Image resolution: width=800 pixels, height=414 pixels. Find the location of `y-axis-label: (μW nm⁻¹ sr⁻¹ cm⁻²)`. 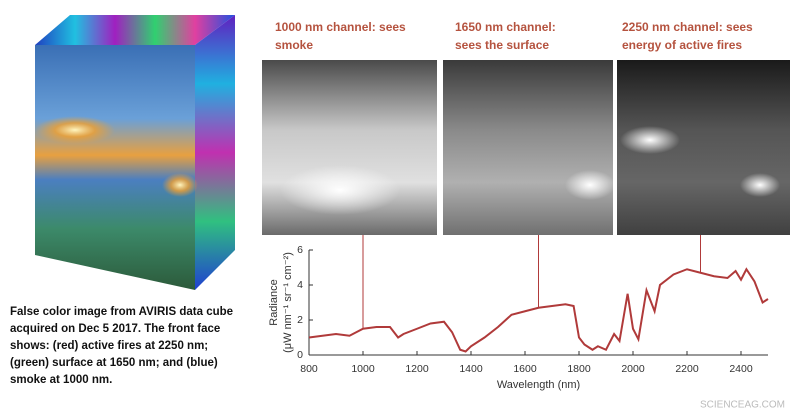

y-axis-label: (μW nm⁻¹ sr⁻¹ cm⁻²) is located at coordinates (288, 302).